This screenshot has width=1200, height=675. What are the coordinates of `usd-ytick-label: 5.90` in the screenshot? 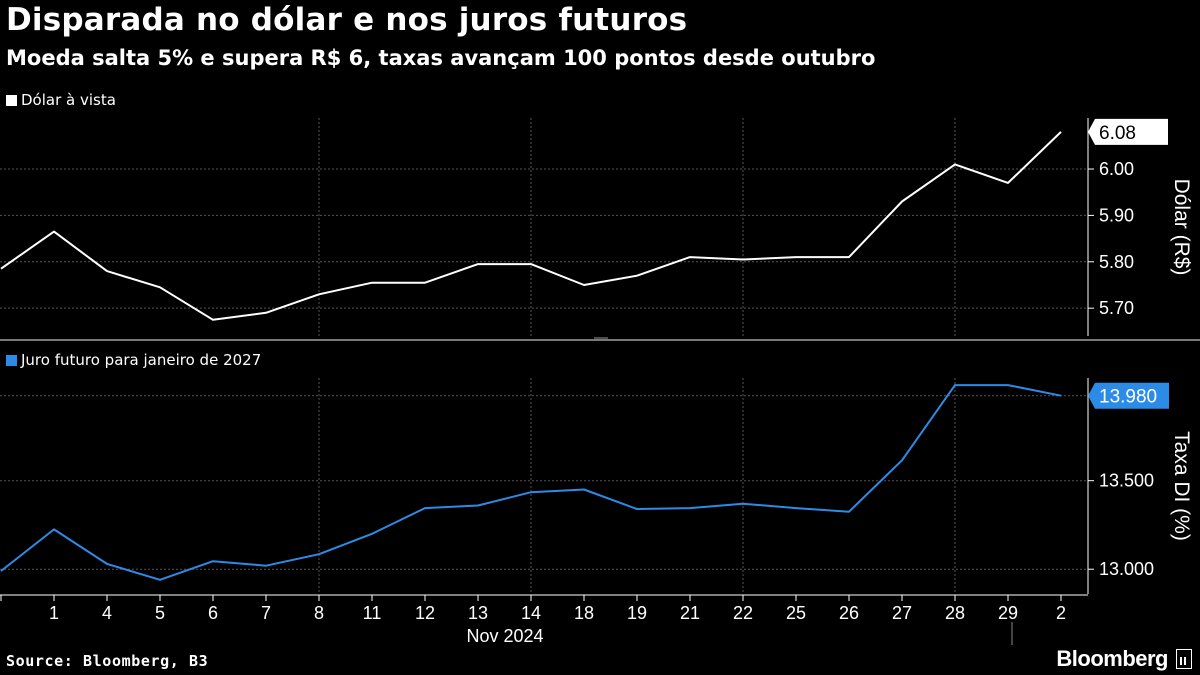 It's located at (1116, 215).